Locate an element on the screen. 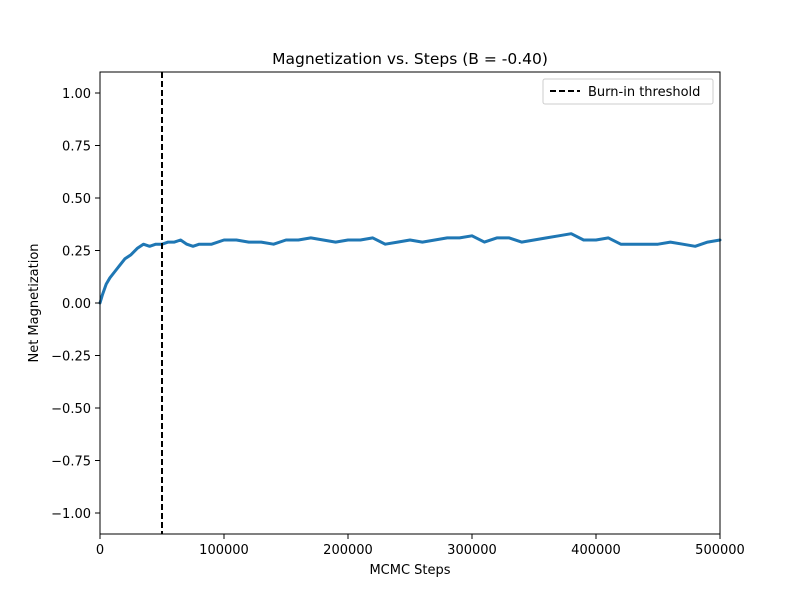 The image size is (800, 600). y-axis-title: Net Magnetization is located at coordinates (34, 302).